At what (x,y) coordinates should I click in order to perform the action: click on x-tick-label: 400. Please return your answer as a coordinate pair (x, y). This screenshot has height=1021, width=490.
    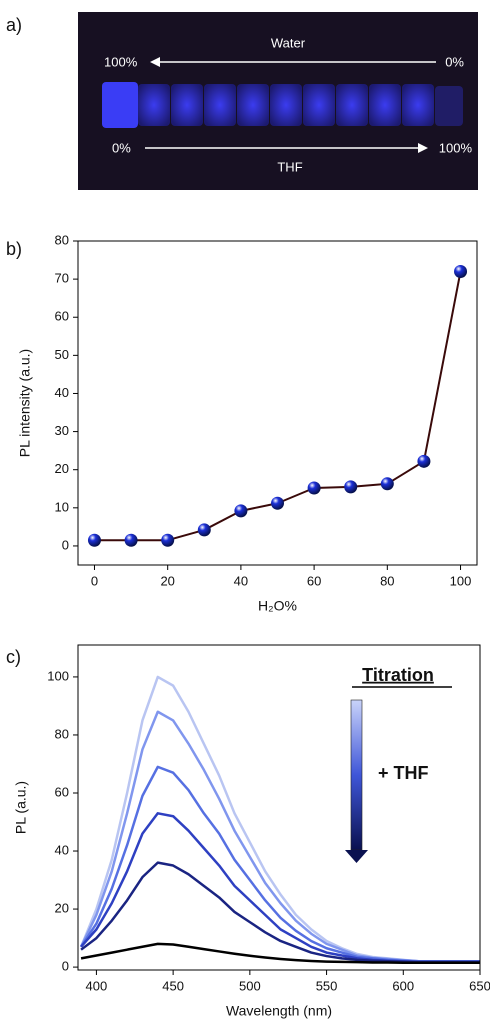
    Looking at the image, I should click on (97, 985).